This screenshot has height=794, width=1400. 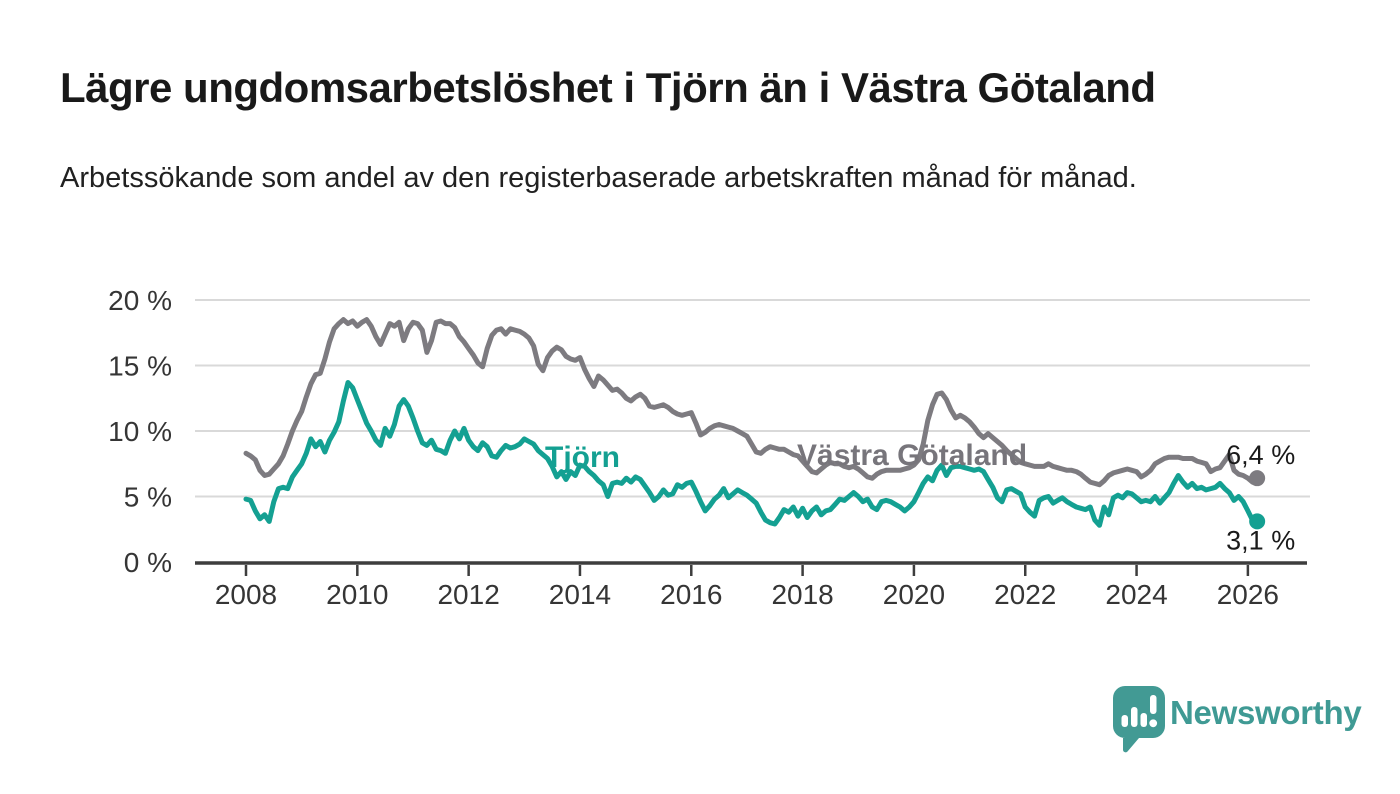 I want to click on y-axis-label: 10 %, so click(x=140, y=431).